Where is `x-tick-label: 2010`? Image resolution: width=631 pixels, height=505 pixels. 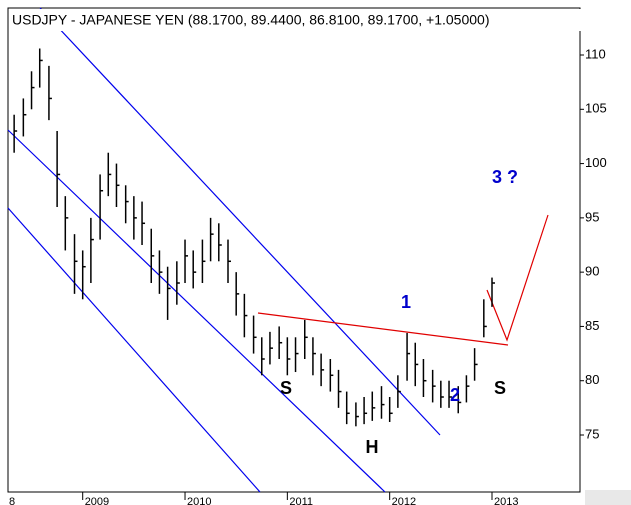
x-tick-label: 2010 is located at coordinates (199, 500).